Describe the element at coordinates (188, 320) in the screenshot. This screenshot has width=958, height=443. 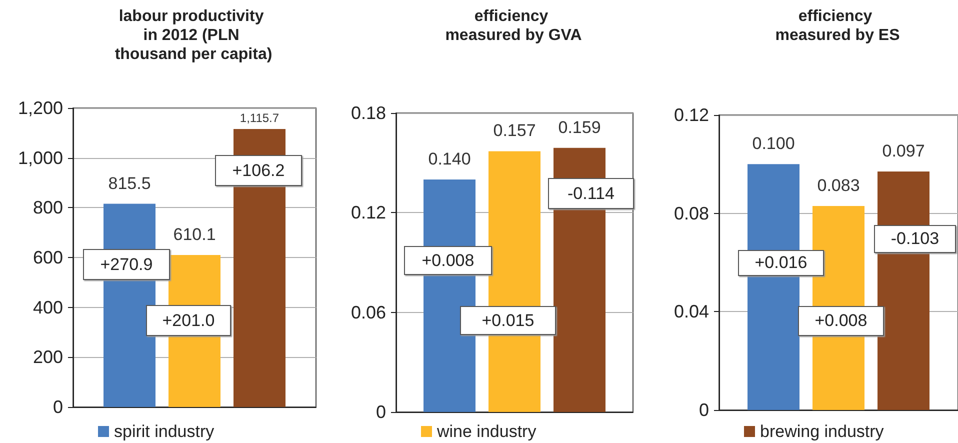
I see `annotation: +201.0` at that location.